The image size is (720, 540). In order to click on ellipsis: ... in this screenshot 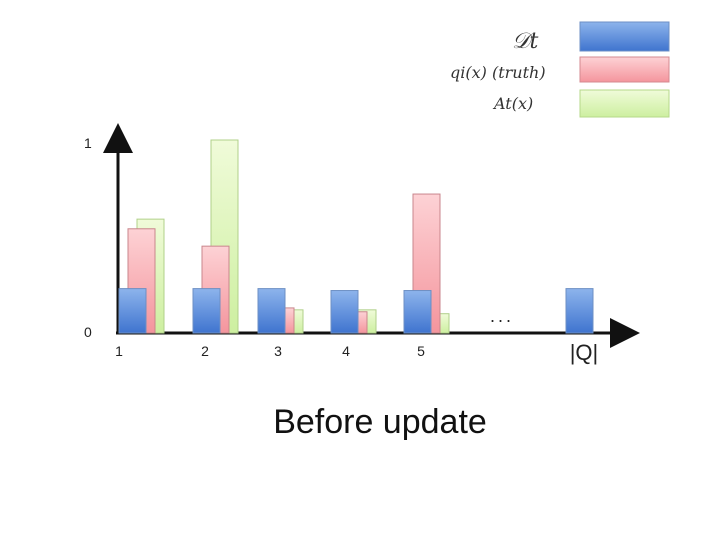, I will do `click(502, 316)`.